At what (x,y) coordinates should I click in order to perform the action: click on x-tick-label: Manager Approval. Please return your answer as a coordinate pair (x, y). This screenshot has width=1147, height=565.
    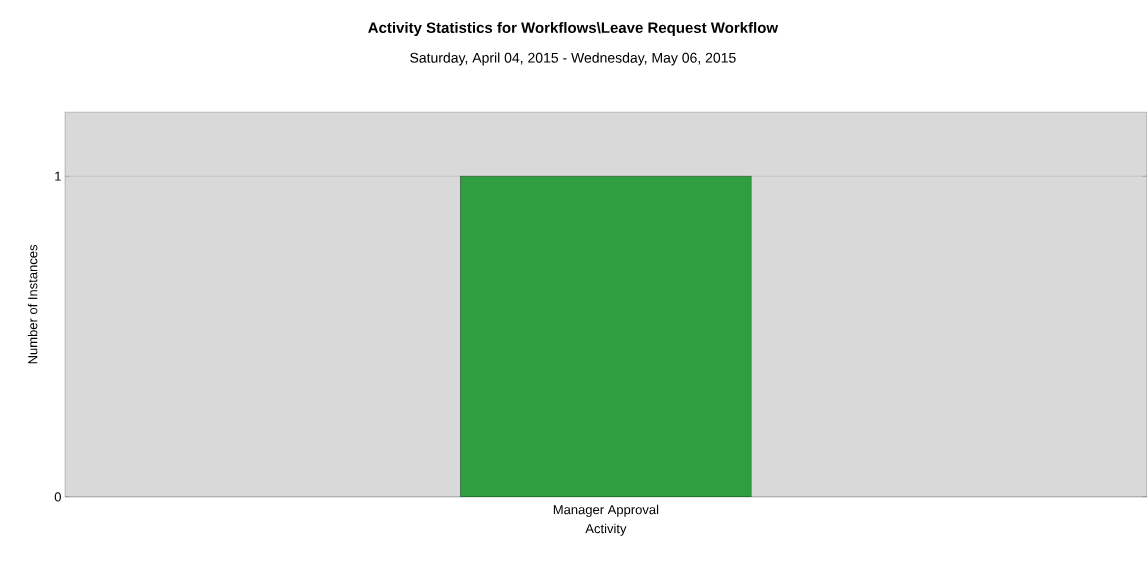
    Looking at the image, I should click on (606, 510).